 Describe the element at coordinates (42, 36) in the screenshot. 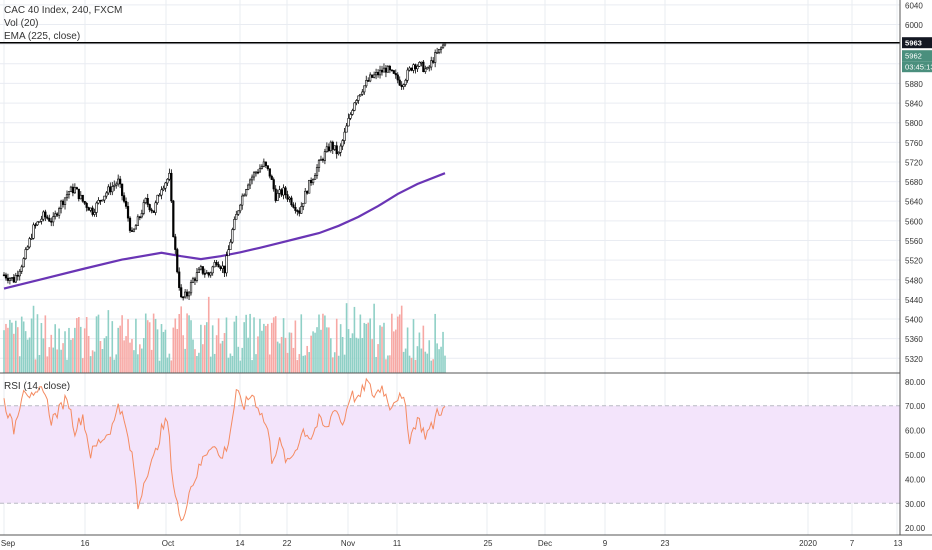

I see `legend-ema: EMA (225, close)` at that location.